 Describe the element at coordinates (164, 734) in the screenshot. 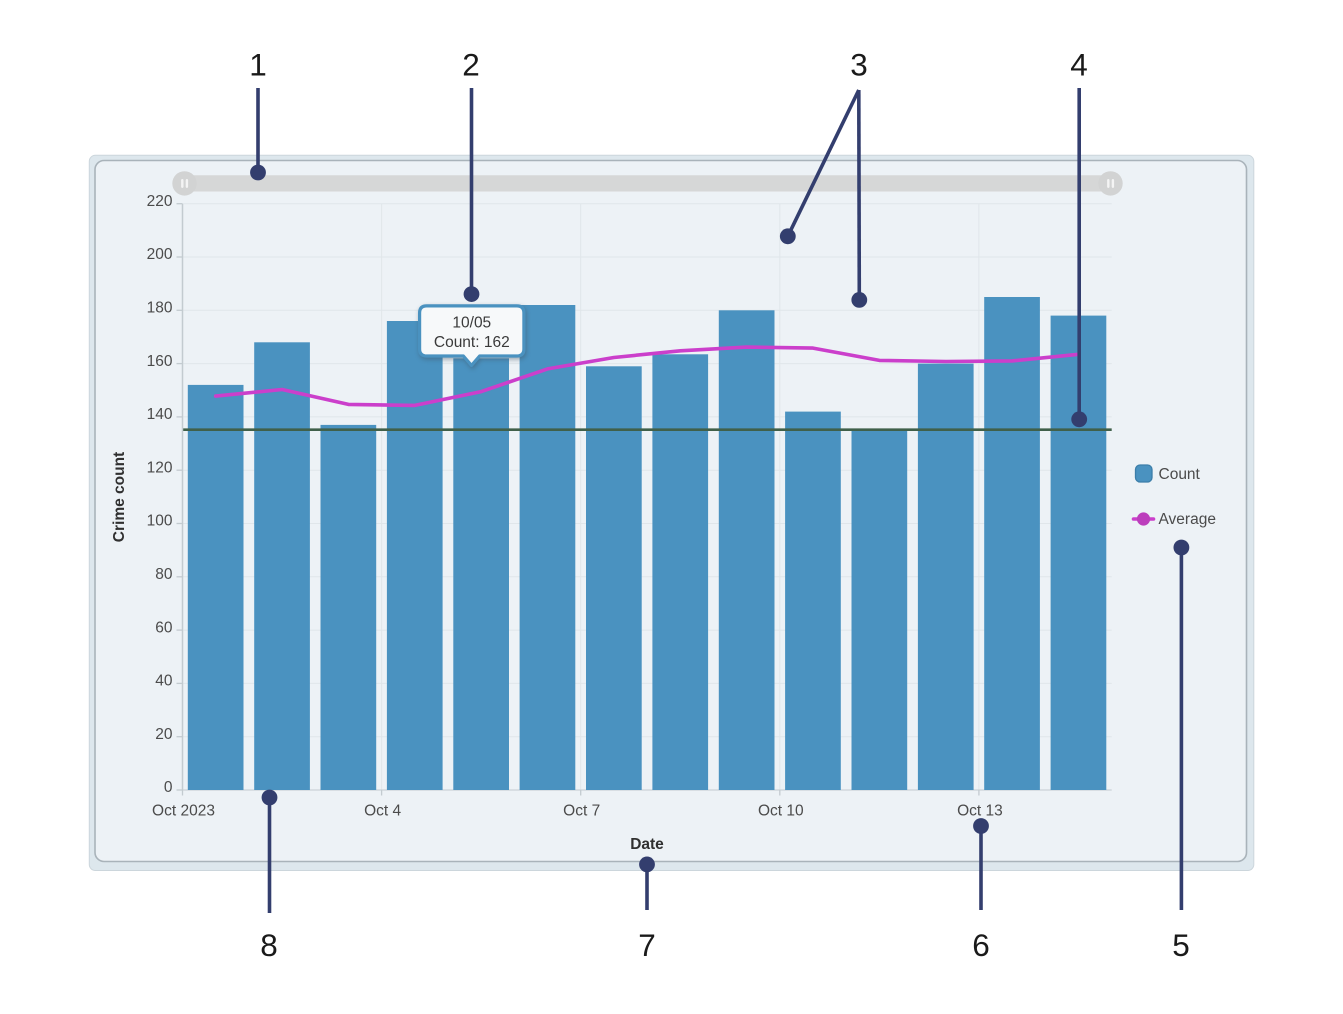

I see `svg-text: 20` at that location.